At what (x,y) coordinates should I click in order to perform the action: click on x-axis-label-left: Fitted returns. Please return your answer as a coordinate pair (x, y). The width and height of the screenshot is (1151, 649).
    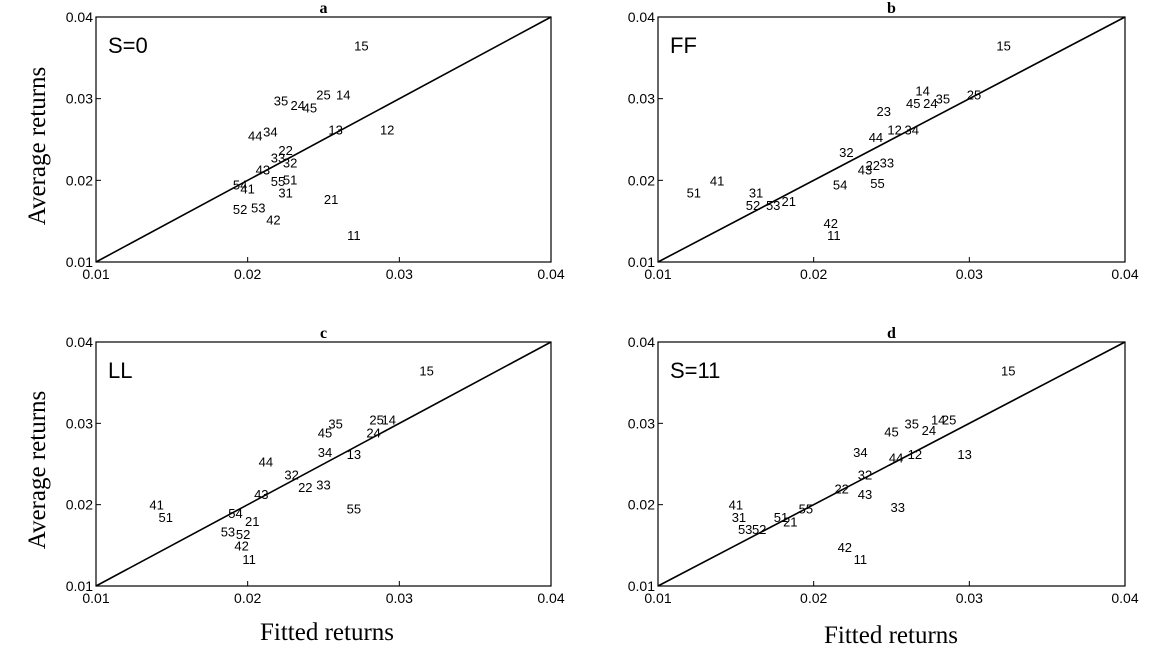
    Looking at the image, I should click on (327, 632).